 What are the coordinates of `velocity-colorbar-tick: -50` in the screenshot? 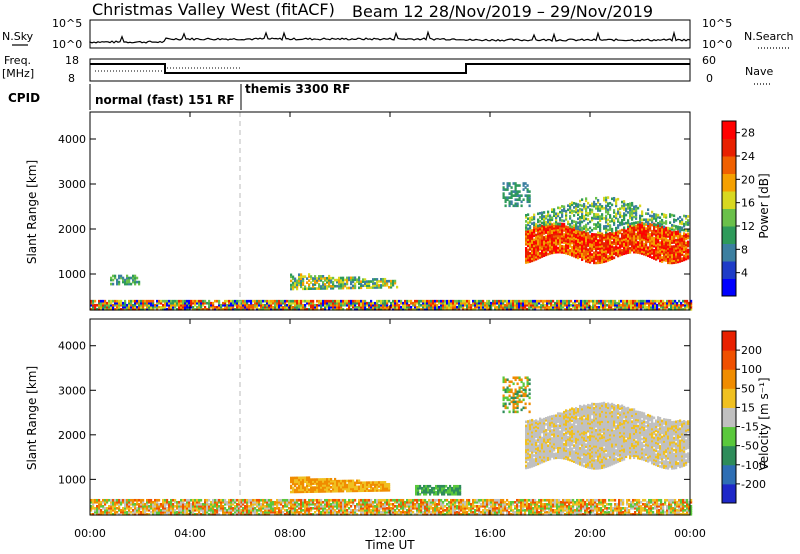 It's located at (750, 446).